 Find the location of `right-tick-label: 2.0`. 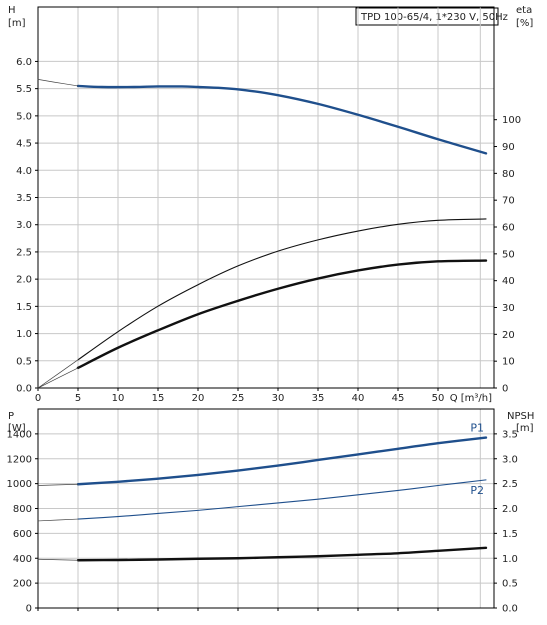

right-tick-label: 2.0 is located at coordinates (510, 509).